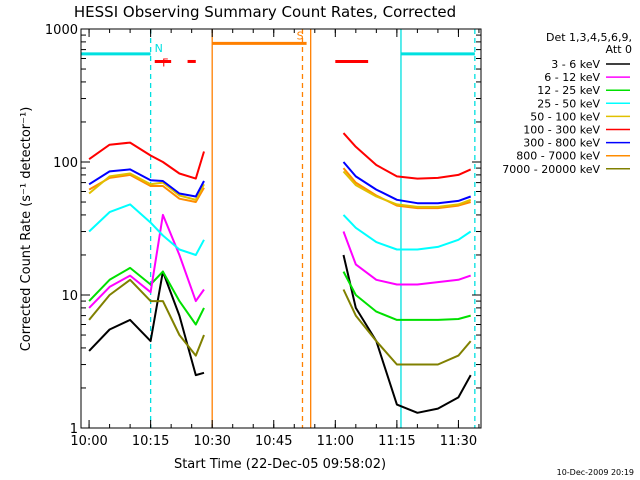  I want to click on legend-title-line-2: Att 0, so click(619, 49).